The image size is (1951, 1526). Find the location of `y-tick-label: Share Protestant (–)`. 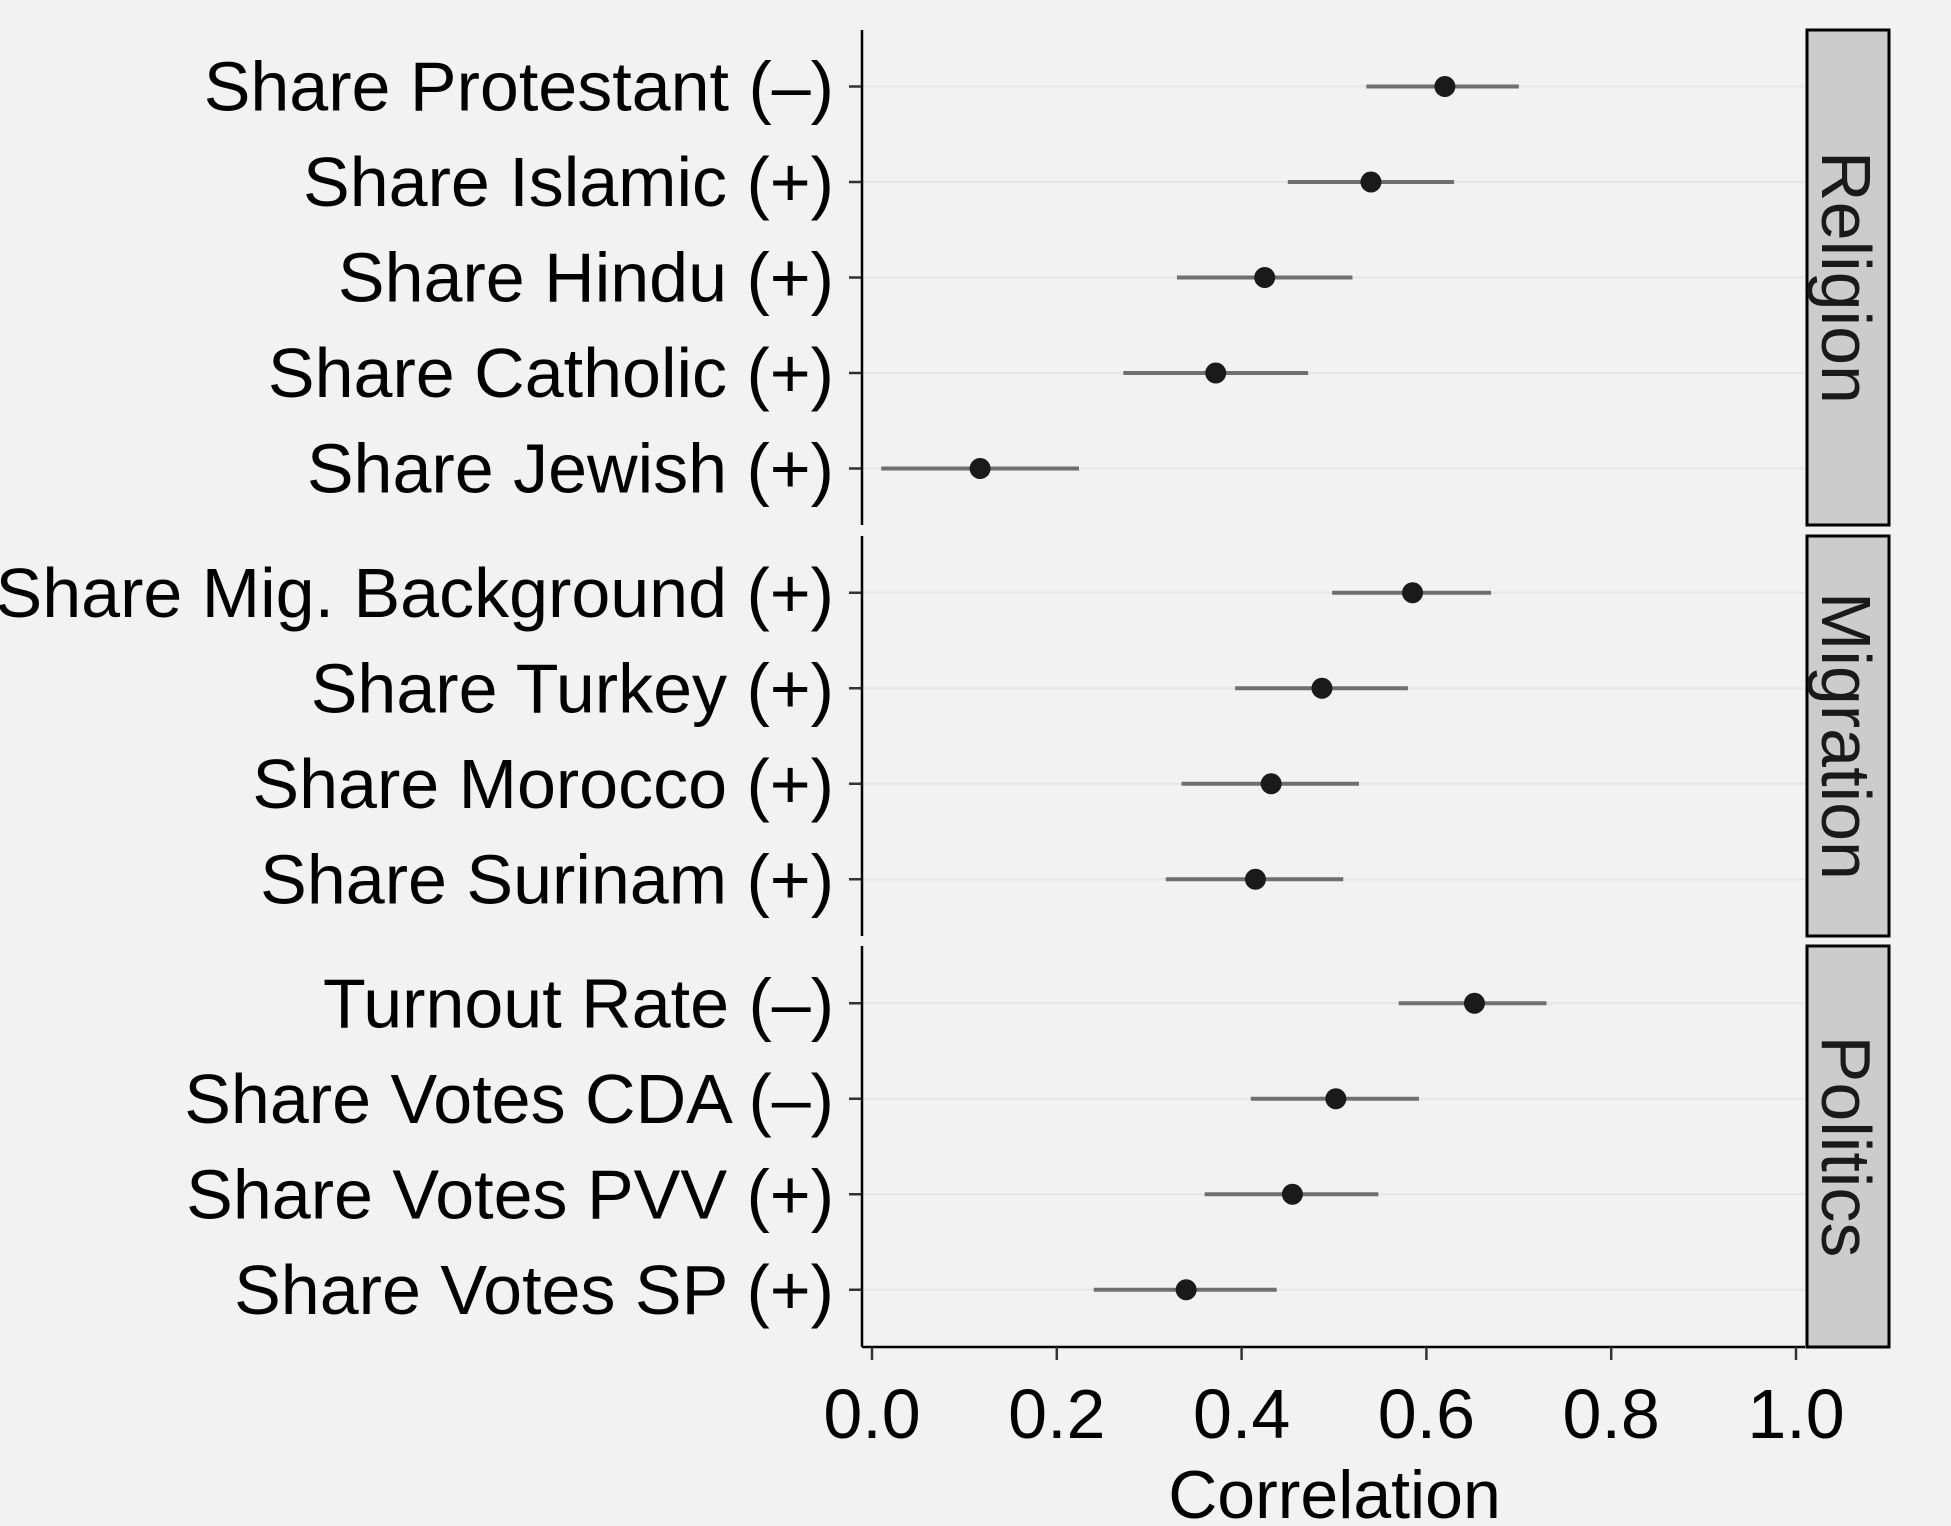

y-tick-label: Share Protestant (–) is located at coordinates (519, 87).